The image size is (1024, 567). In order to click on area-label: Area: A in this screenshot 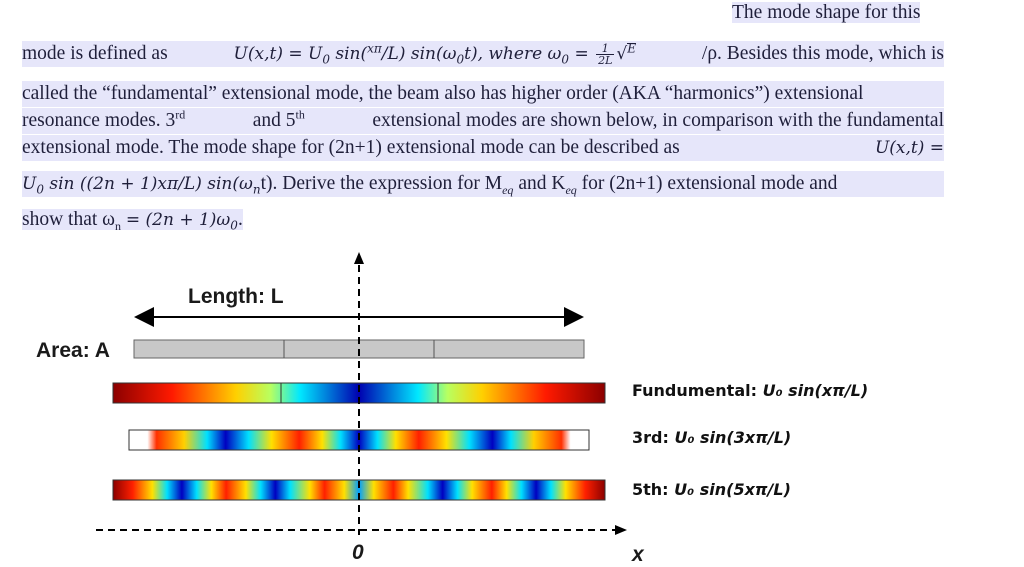, I will do `click(73, 350)`.